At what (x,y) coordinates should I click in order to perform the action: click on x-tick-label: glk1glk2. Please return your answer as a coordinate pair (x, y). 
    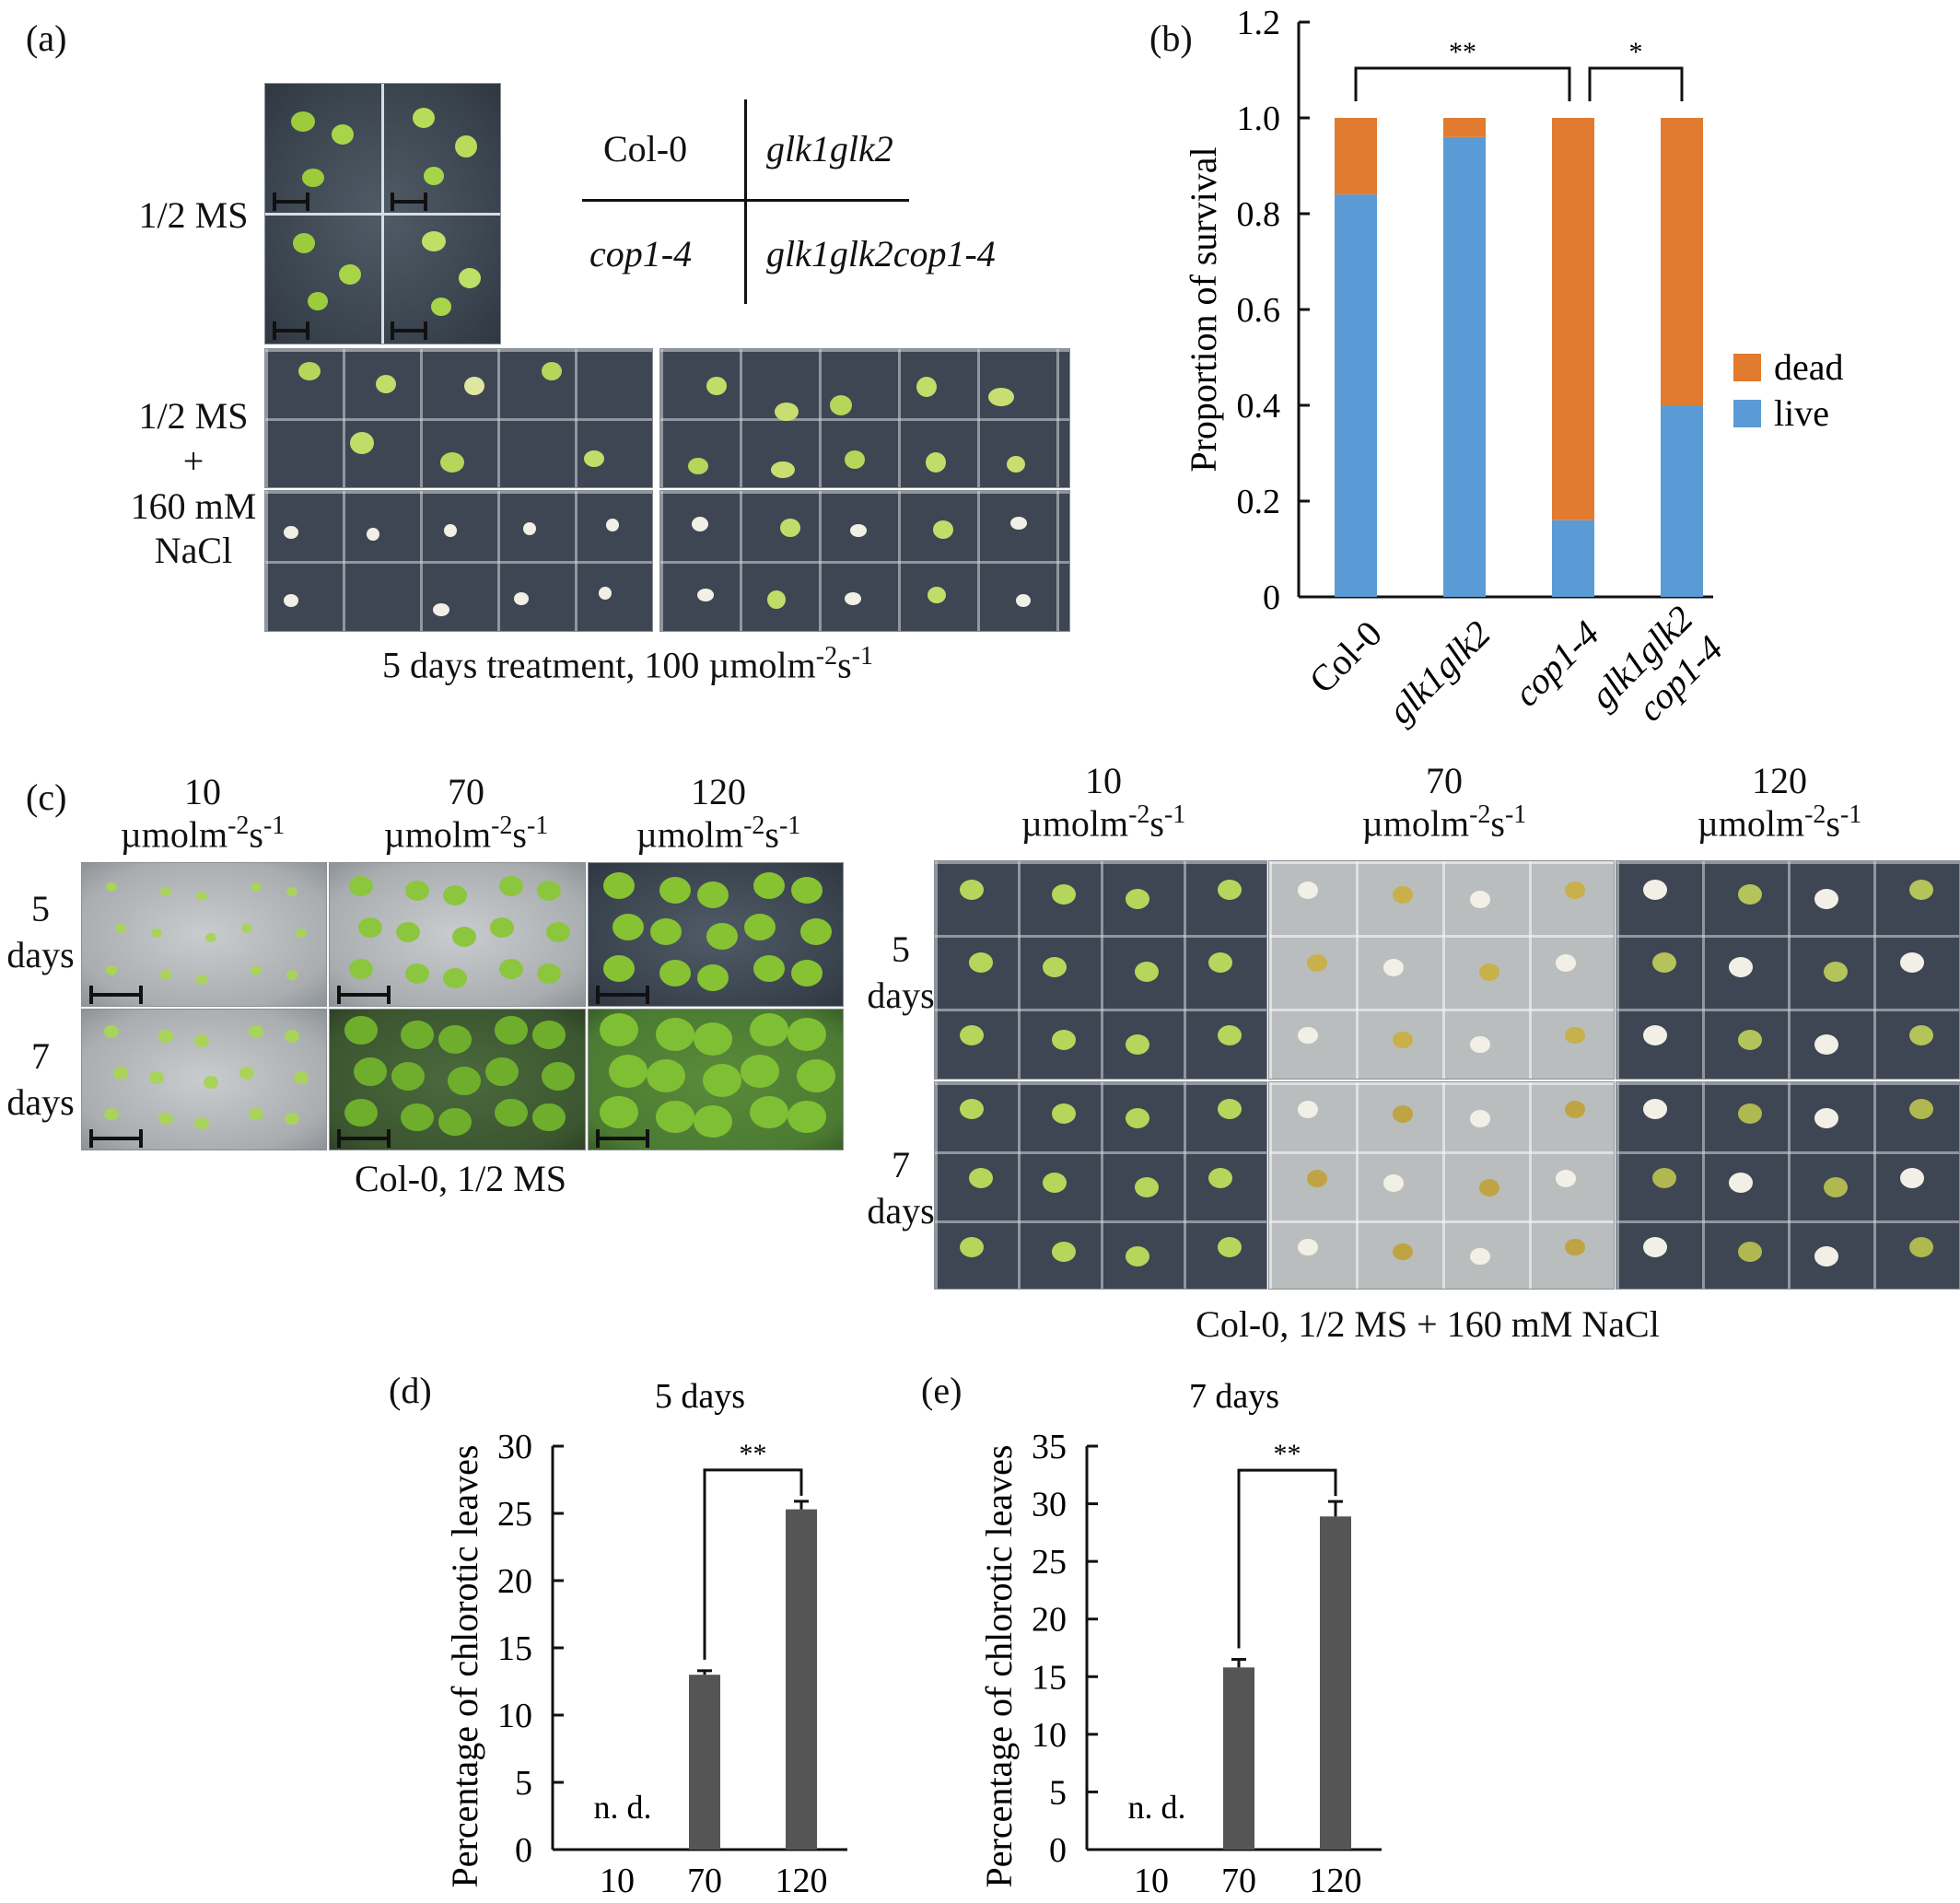
    Looking at the image, I should click on (1439, 672).